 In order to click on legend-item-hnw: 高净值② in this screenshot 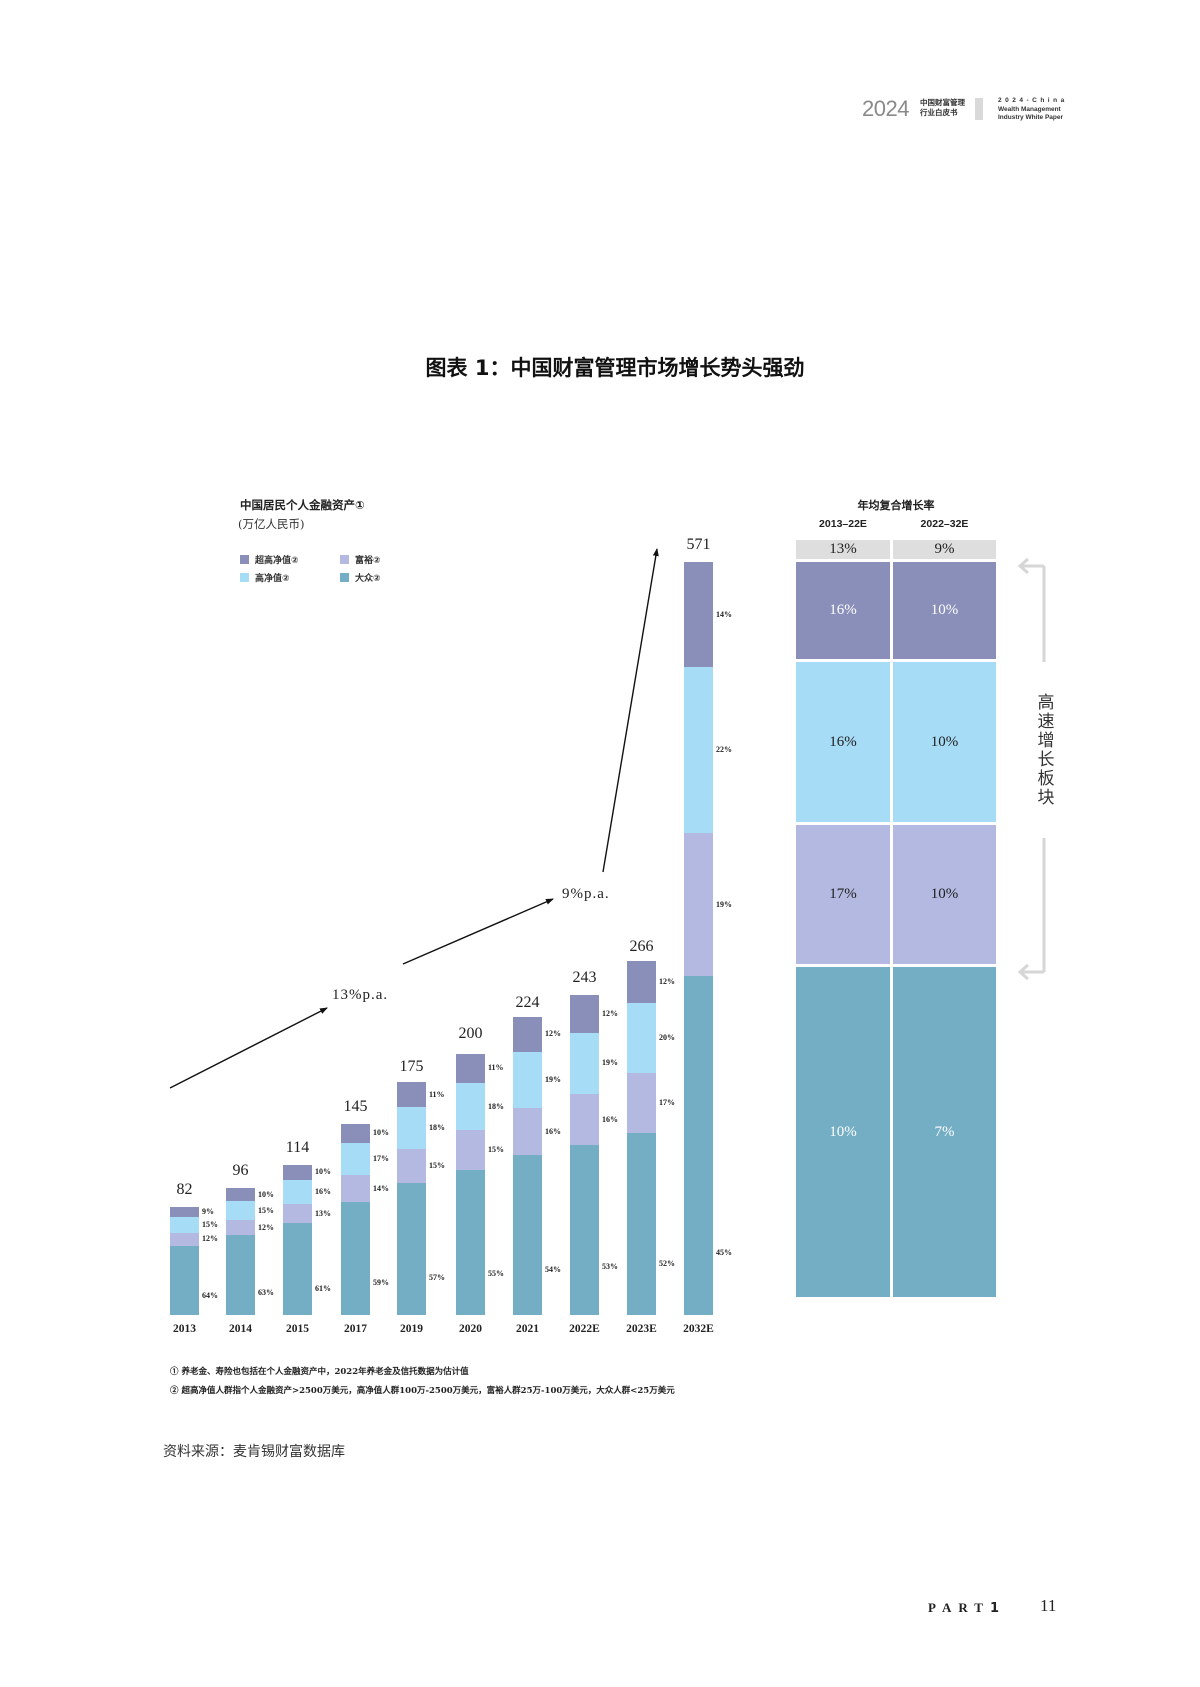, I will do `click(265, 577)`.